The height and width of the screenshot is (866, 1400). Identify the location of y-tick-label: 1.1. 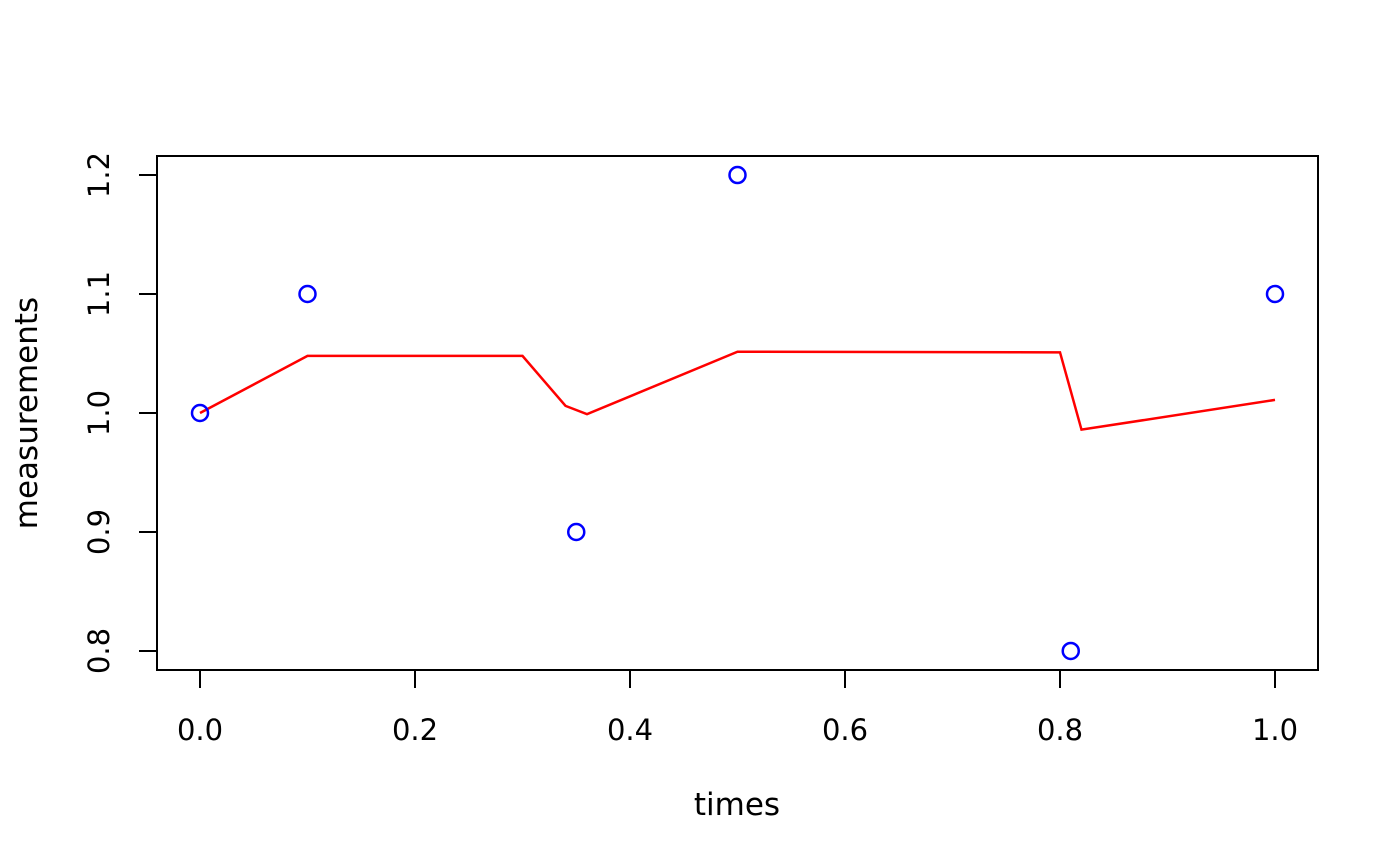
(99, 294).